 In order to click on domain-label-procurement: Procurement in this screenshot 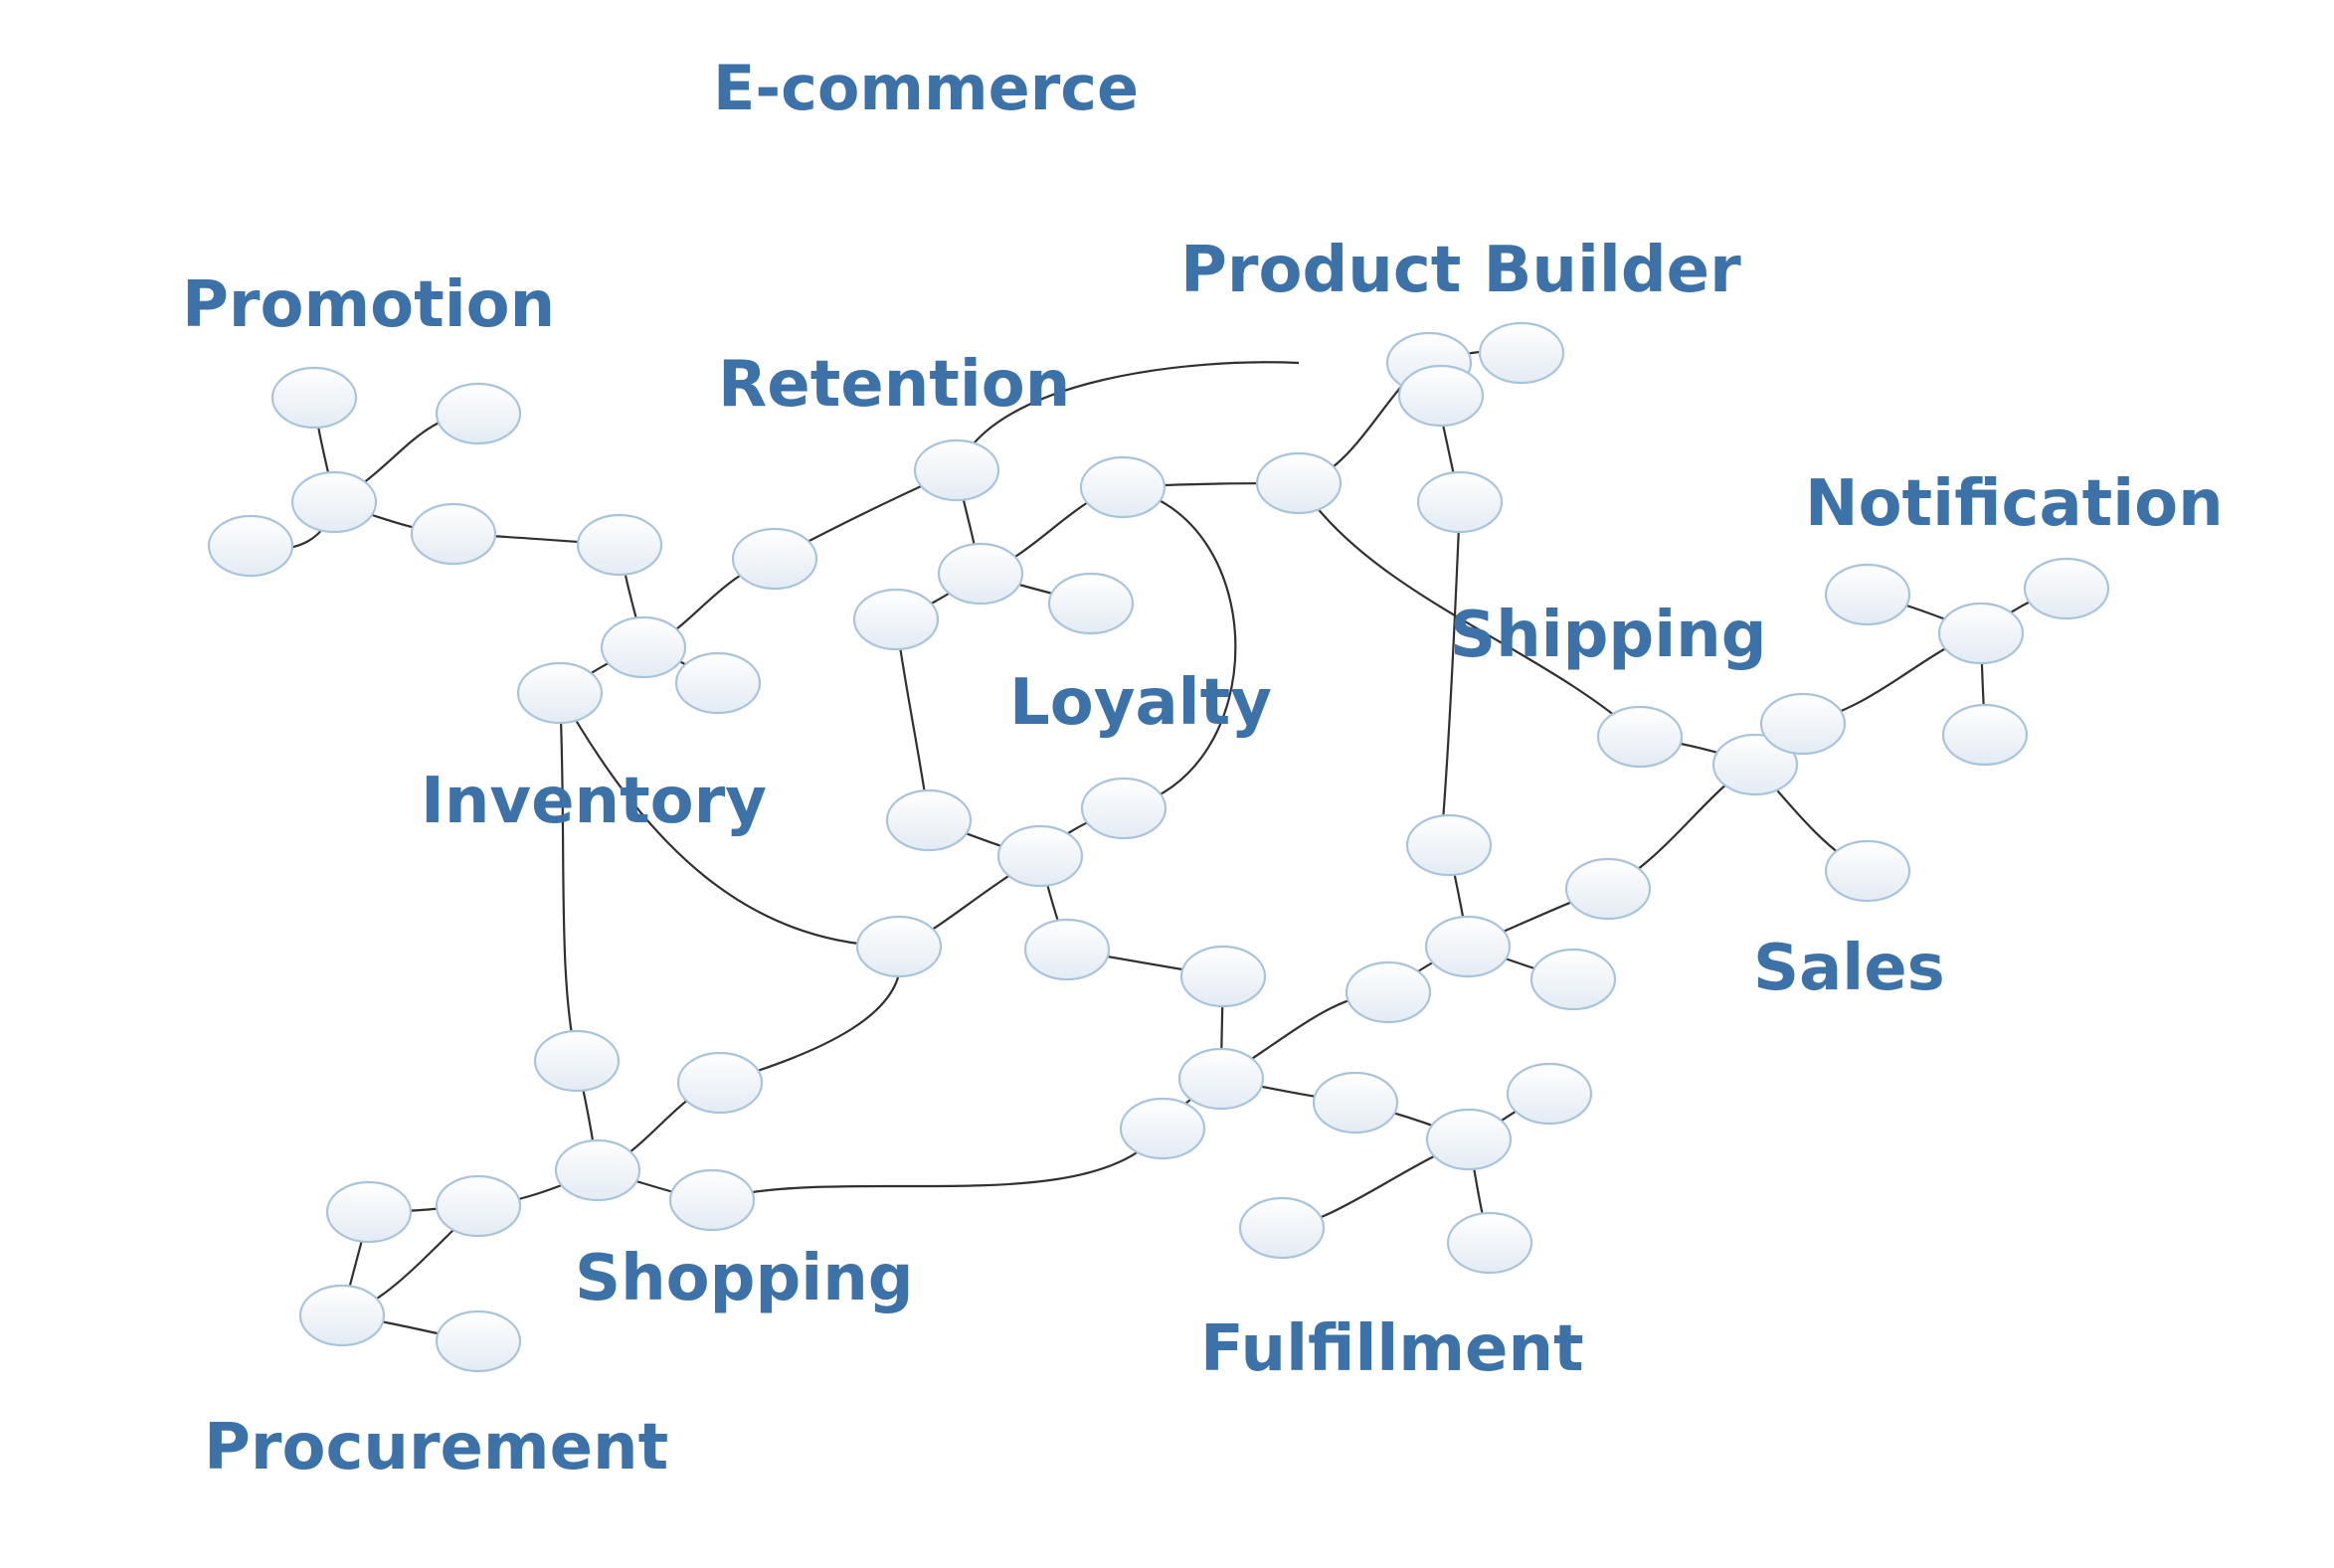, I will do `click(436, 1448)`.